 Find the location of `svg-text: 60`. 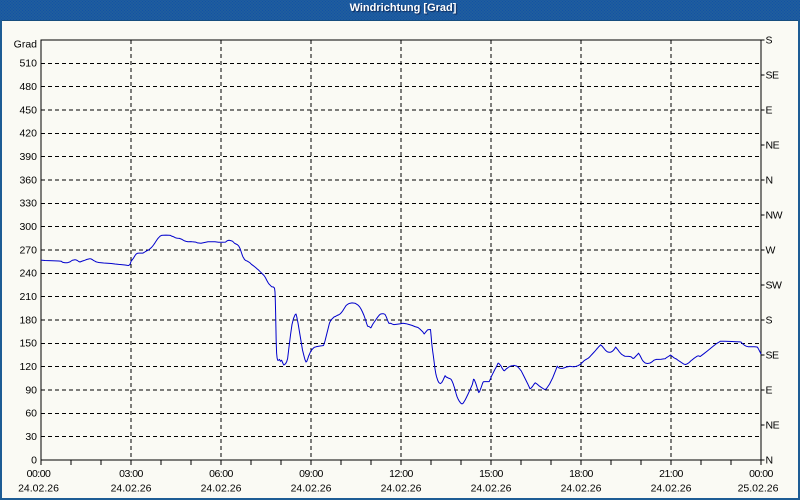

svg-text: 60 is located at coordinates (31, 414).